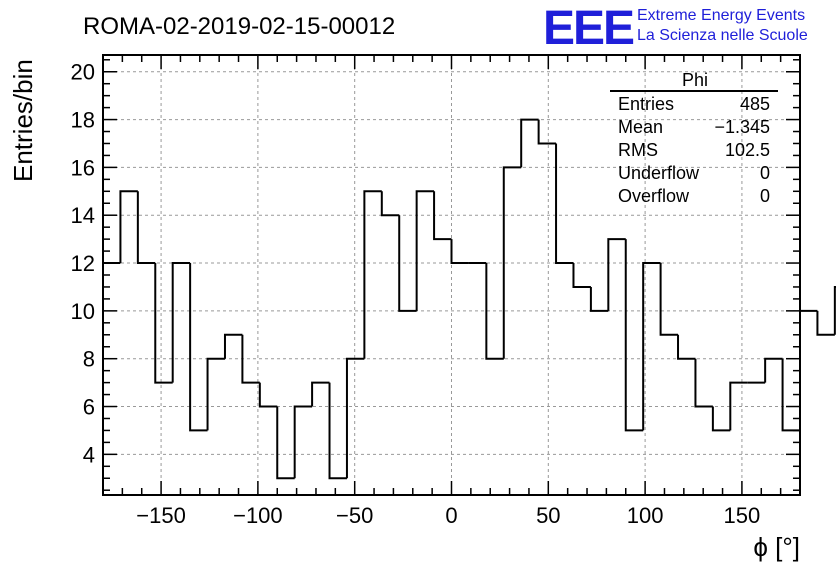 The image size is (836, 572). What do you see at coordinates (83, 263) in the screenshot?
I see `y-tick-label: 12` at bounding box center [83, 263].